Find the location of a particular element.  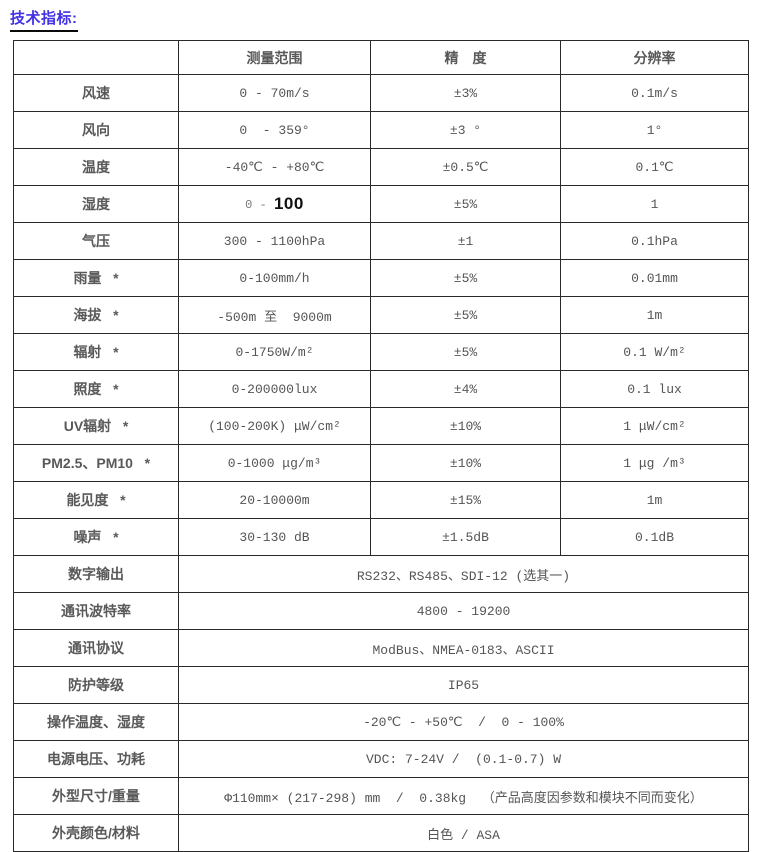

header-resolution: 分辨率 is located at coordinates (654, 57).